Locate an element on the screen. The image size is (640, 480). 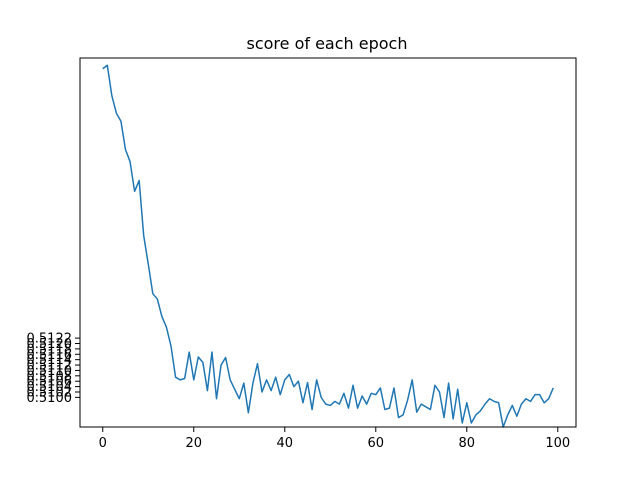
x-tick-label: 80 is located at coordinates (467, 443).